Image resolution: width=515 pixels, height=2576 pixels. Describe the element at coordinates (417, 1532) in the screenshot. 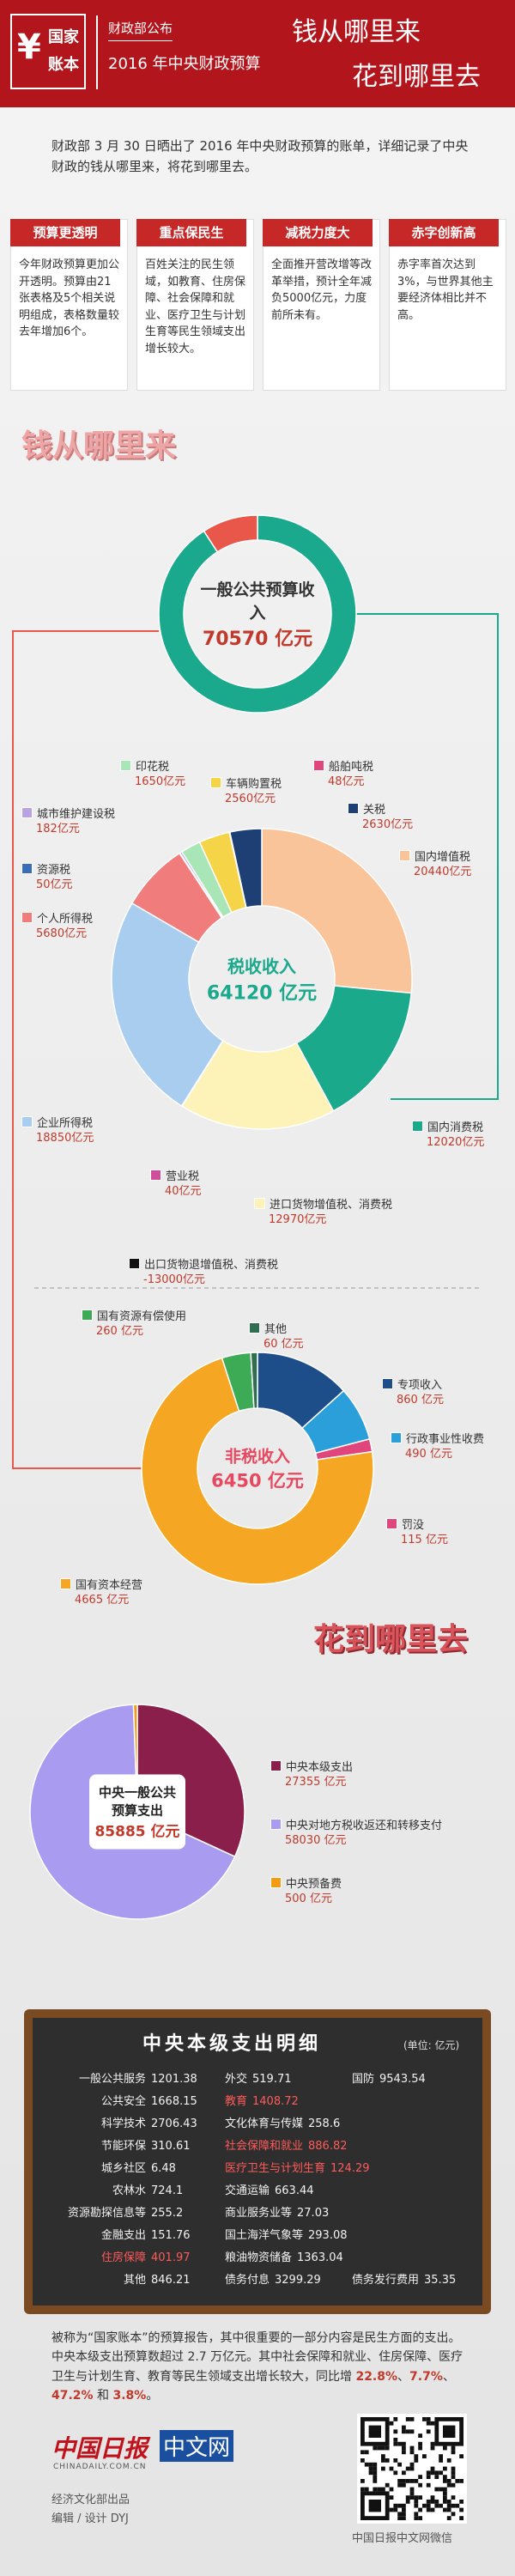

I see `legend-item: 罚没 115 亿元` at that location.